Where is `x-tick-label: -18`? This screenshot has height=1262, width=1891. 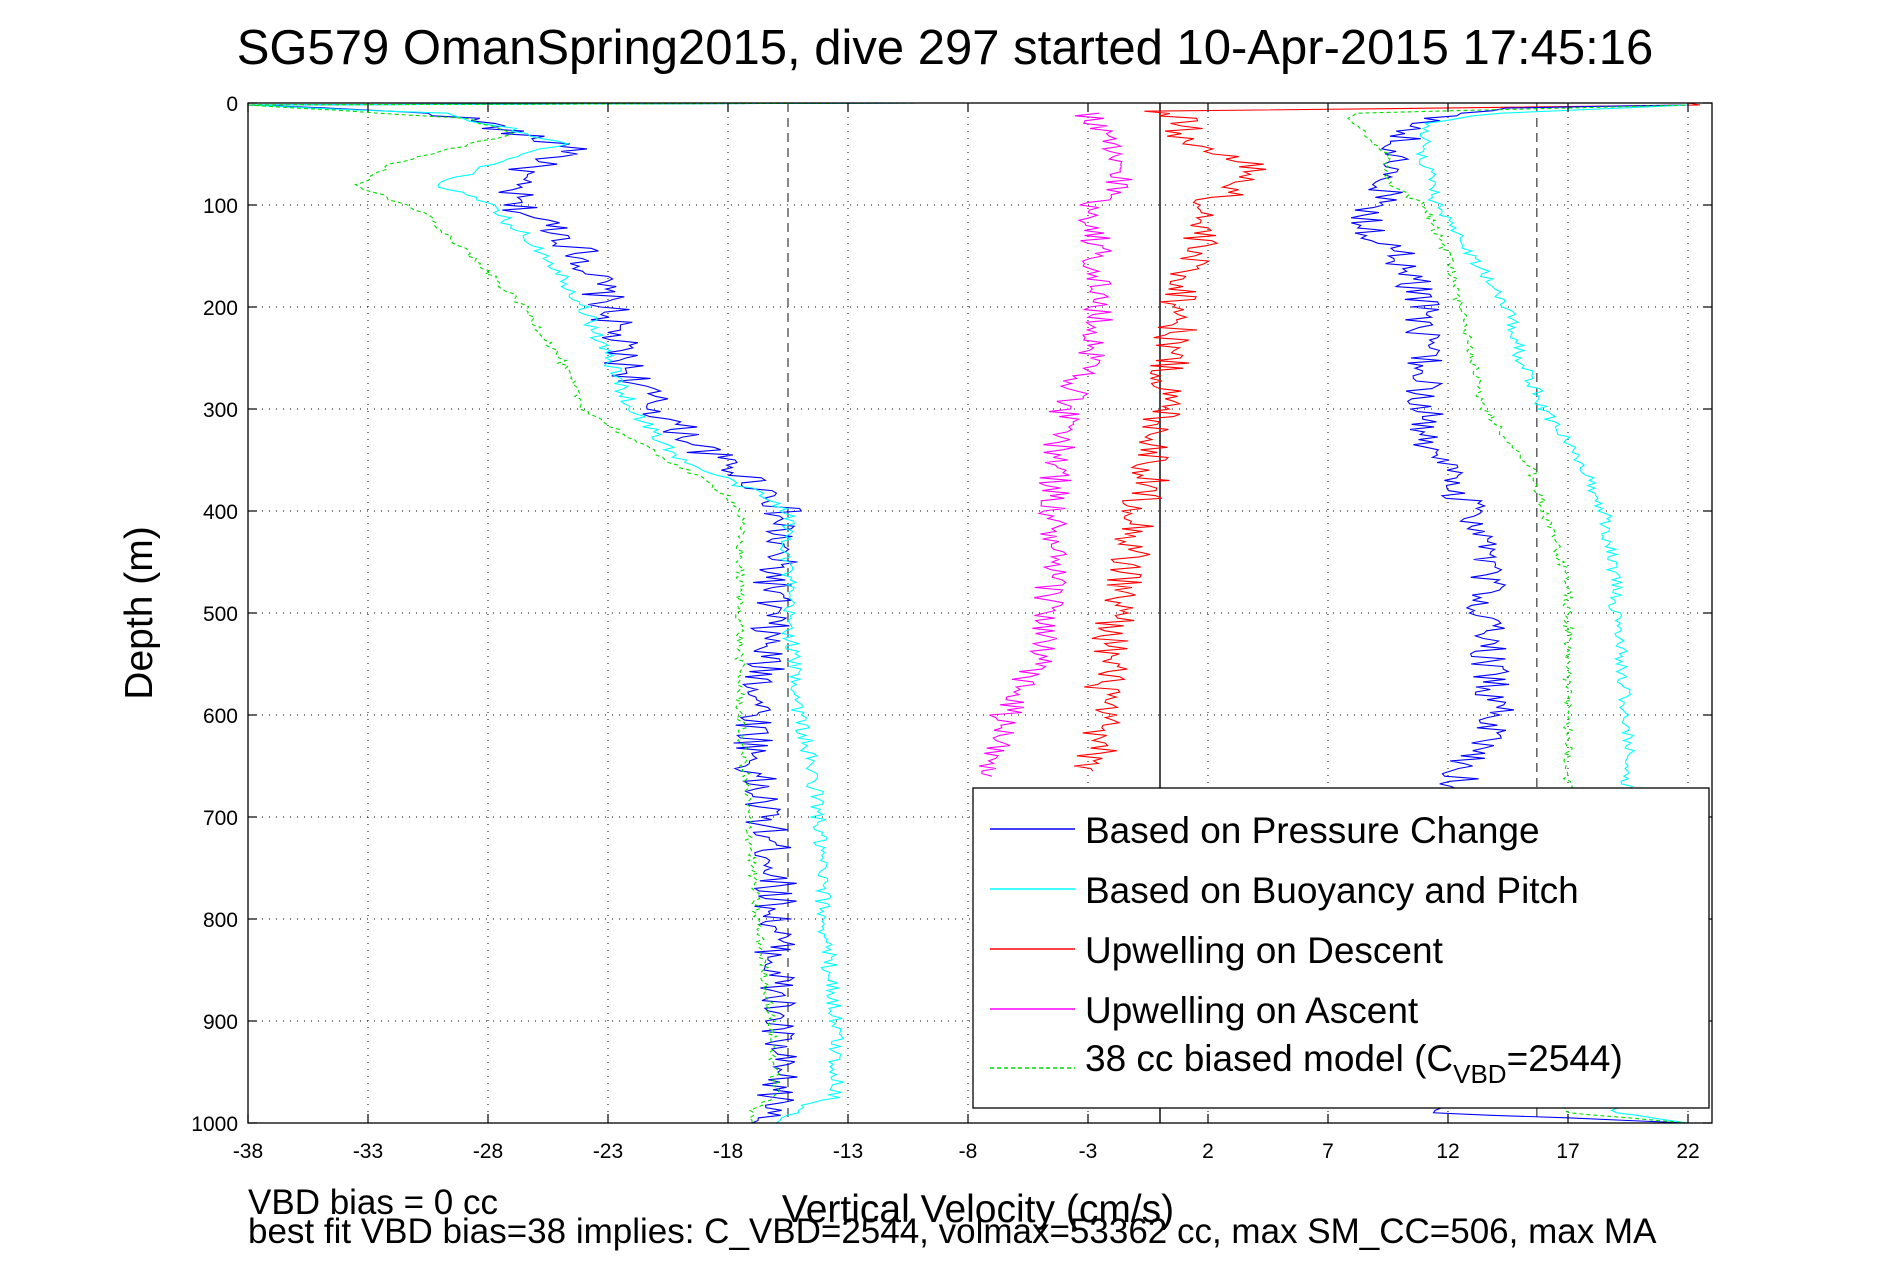 x-tick-label: -18 is located at coordinates (728, 1151).